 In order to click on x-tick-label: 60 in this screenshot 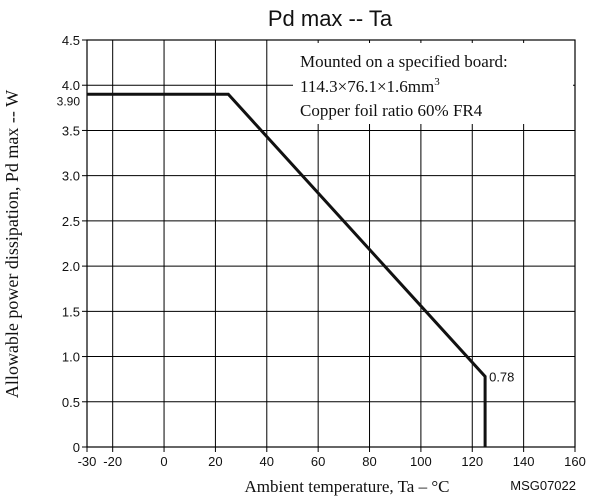, I will do `click(318, 461)`.